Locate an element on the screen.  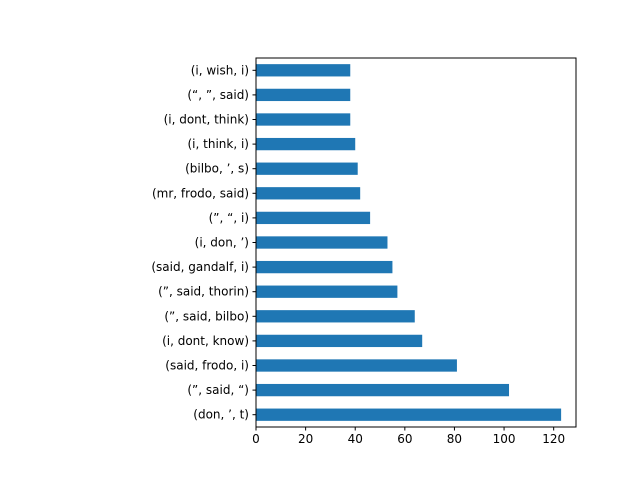
y-tick-label: (i, dont, think) is located at coordinates (206, 120).